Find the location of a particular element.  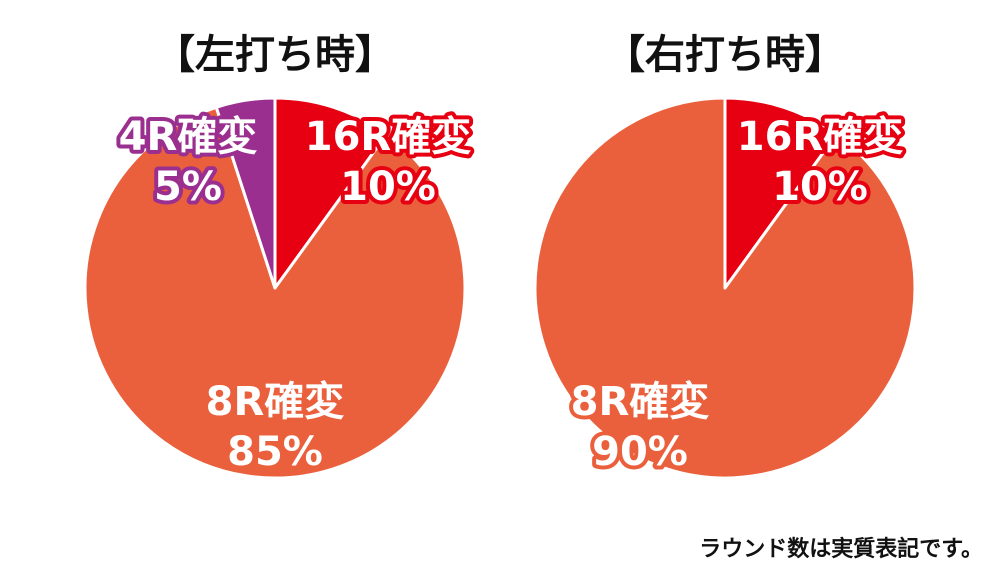

left-slice-value-label: 5% is located at coordinates (188, 187).